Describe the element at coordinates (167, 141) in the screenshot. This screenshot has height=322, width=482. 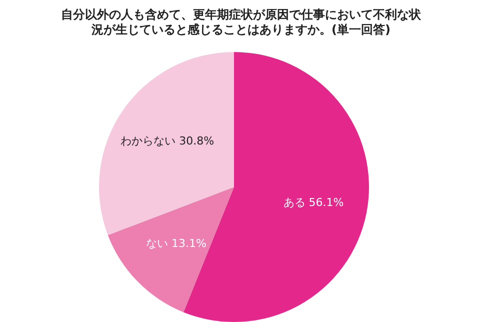
I see `slice-label: わからない 30.8%` at that location.